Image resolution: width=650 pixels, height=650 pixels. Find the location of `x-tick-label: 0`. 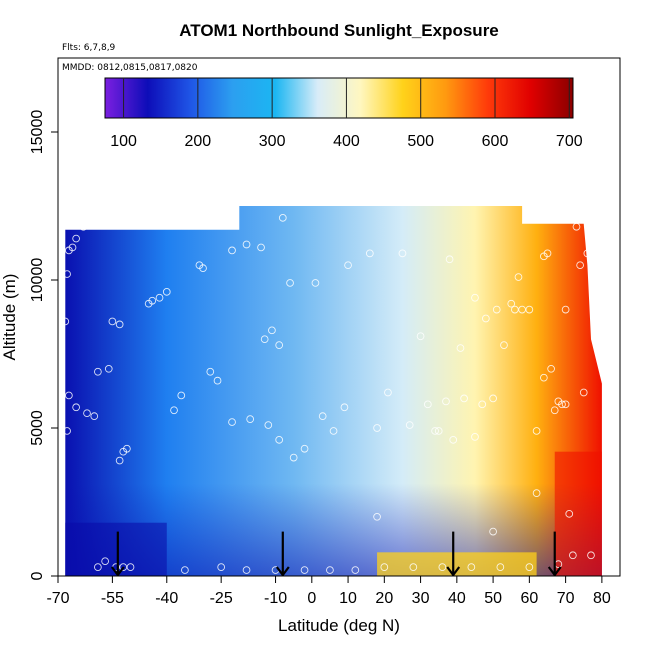

x-tick-label: 0 is located at coordinates (311, 598).